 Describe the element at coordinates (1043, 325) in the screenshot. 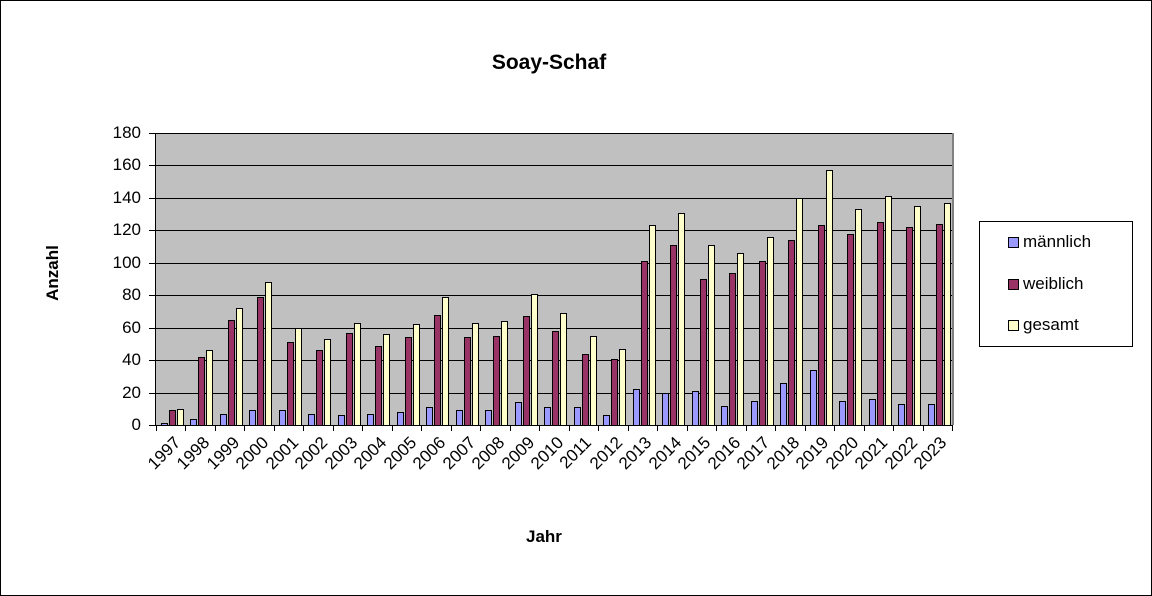

I see `legend-item-gesamt: gesamt` at that location.